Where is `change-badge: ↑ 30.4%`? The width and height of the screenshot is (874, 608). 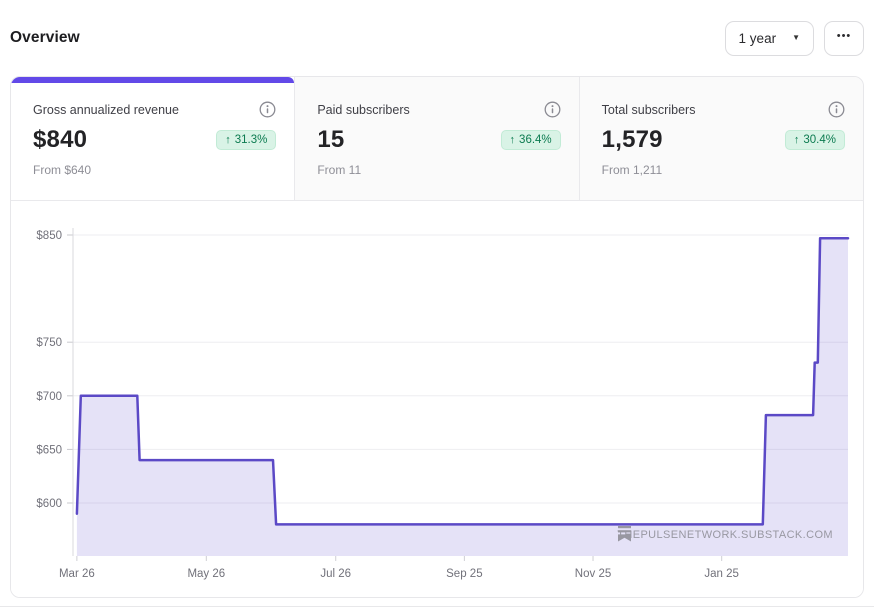
change-badge: ↑ 30.4% is located at coordinates (814, 140).